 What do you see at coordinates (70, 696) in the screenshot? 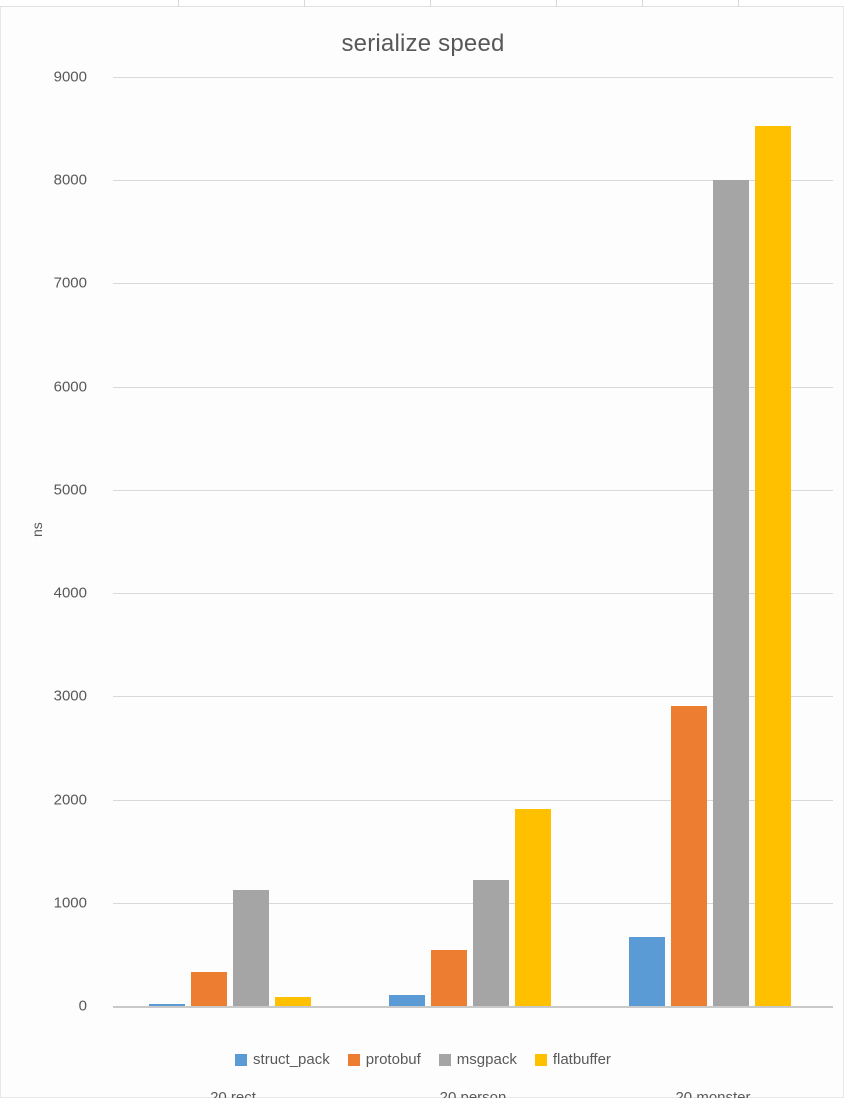
I see `y-axis-tick-label: 3000` at bounding box center [70, 696].